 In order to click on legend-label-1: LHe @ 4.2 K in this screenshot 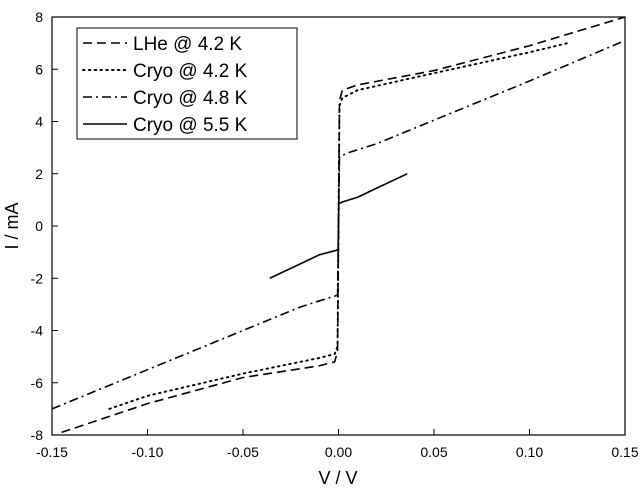, I will do `click(187, 44)`.